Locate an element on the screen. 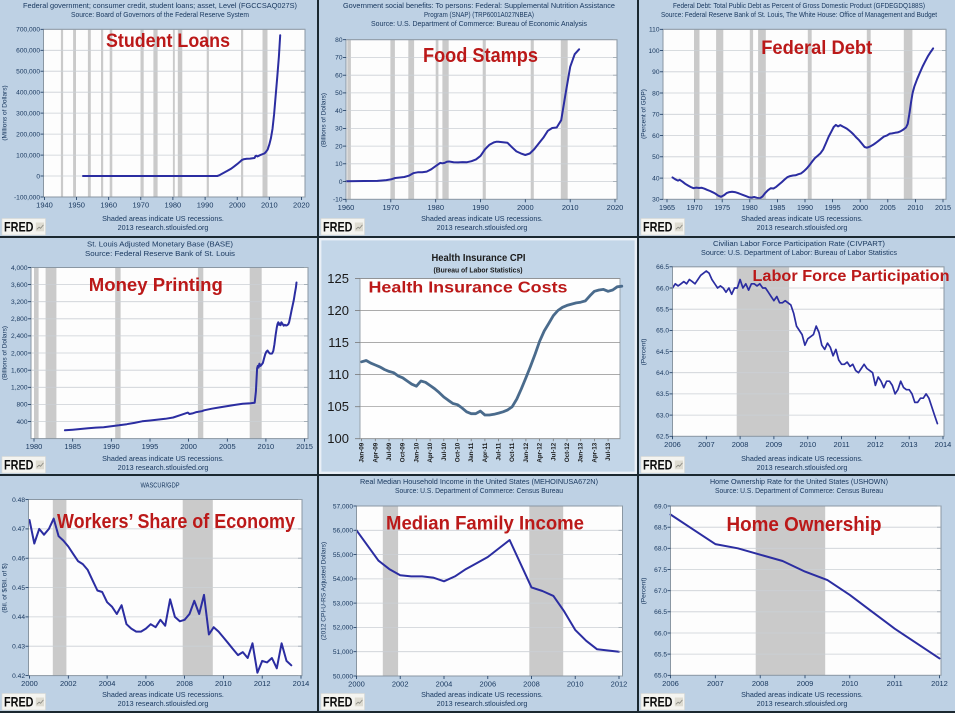 This screenshot has width=955, height=713. svg-text: Health Insurance Costs is located at coordinates (468, 288).